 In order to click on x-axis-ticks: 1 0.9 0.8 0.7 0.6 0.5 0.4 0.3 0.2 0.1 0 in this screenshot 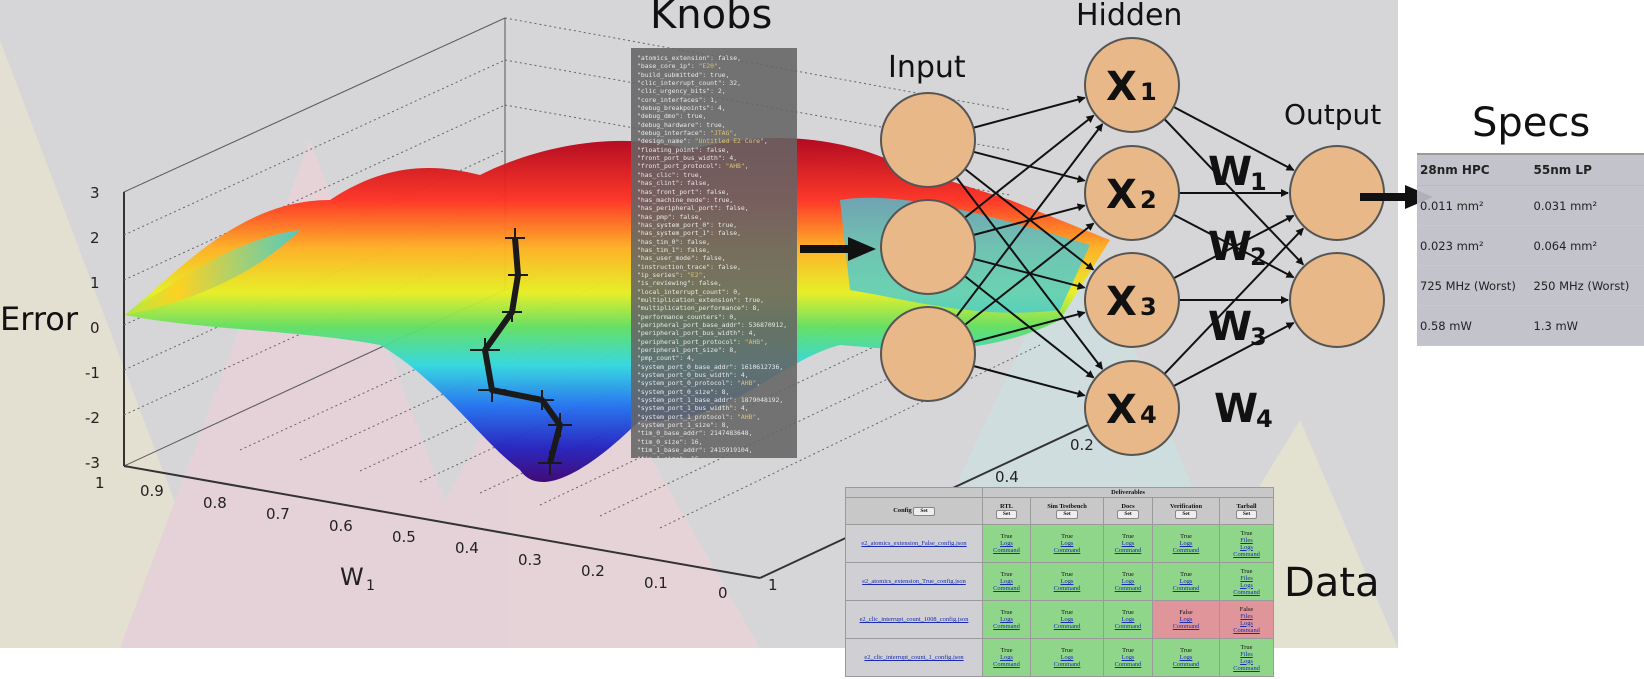, I will do `click(411, 538)`.